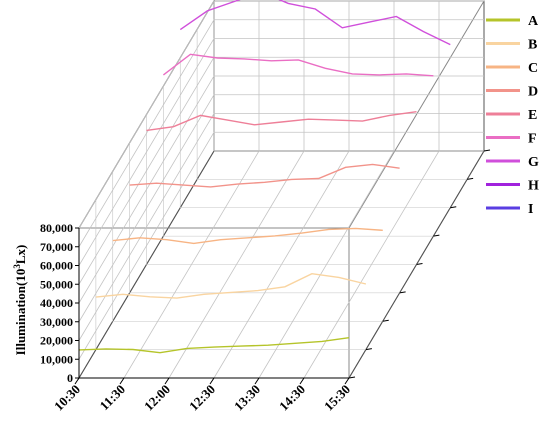 Image resolution: width=550 pixels, height=441 pixels. Describe the element at coordinates (533, 68) in the screenshot. I see `legend-label-c: C` at that location.